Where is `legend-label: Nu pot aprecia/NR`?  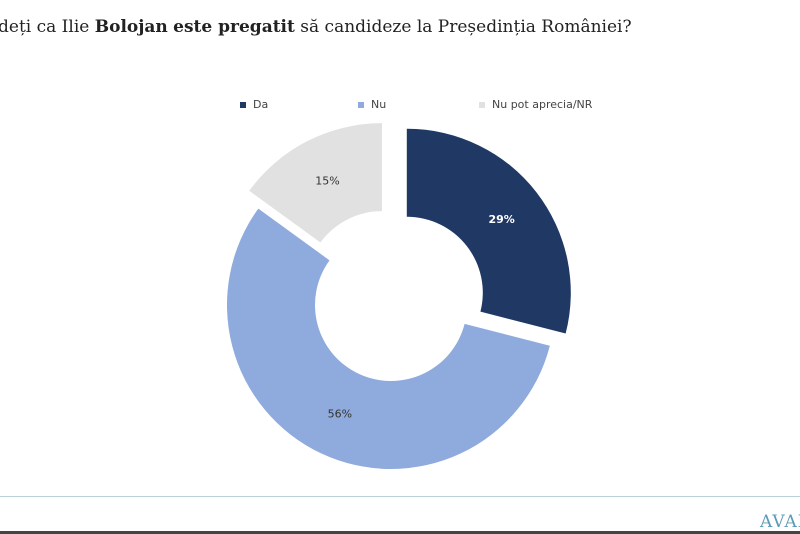 legend-label: Nu pot aprecia/NR is located at coordinates (542, 104).